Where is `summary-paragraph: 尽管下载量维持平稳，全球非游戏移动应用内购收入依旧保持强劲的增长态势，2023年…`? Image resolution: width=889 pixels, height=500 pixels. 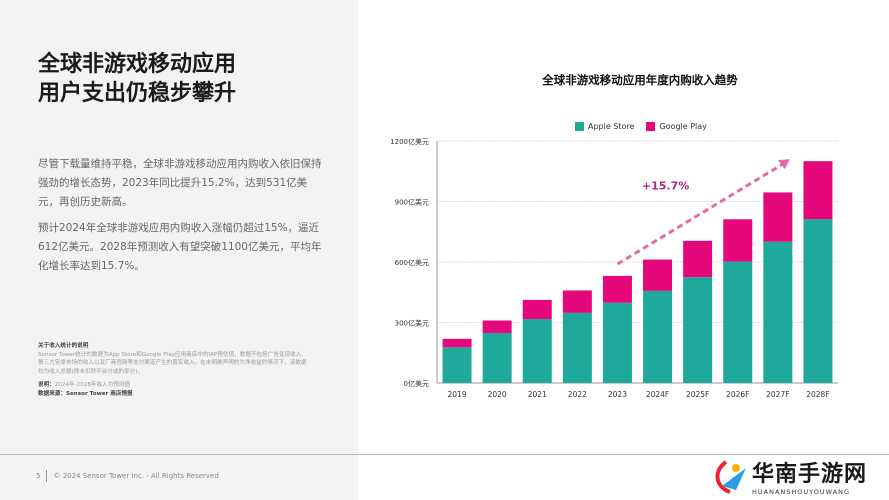 summary-paragraph: 尽管下载量维持平稳，全球非游戏移动应用内购收入依旧保持强劲的增长态势，2023年… is located at coordinates (180, 183).